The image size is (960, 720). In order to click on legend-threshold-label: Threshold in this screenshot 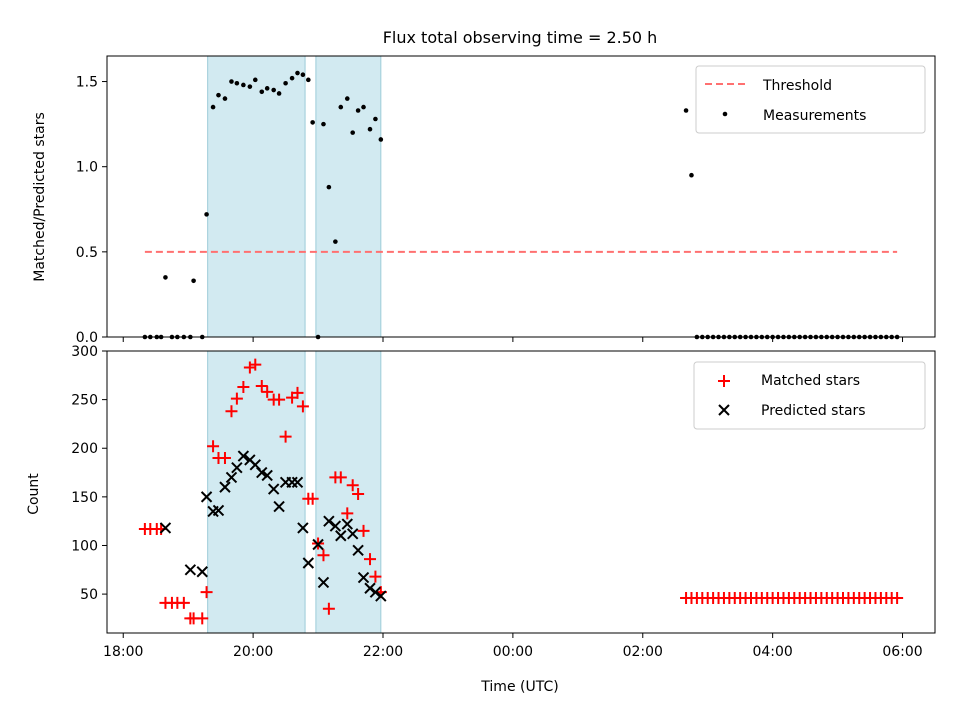, I will do `click(797, 86)`.